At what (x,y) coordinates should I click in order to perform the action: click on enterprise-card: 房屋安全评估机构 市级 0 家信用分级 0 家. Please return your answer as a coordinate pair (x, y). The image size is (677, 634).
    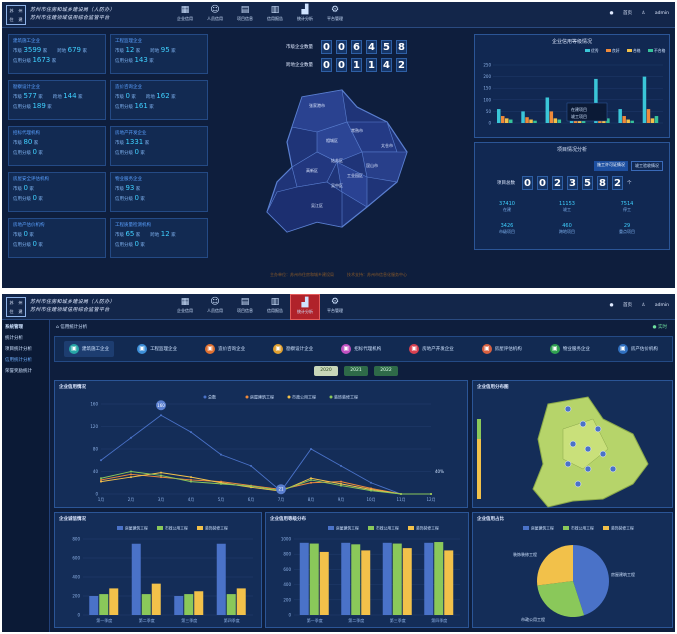
    Looking at the image, I should click on (57, 192).